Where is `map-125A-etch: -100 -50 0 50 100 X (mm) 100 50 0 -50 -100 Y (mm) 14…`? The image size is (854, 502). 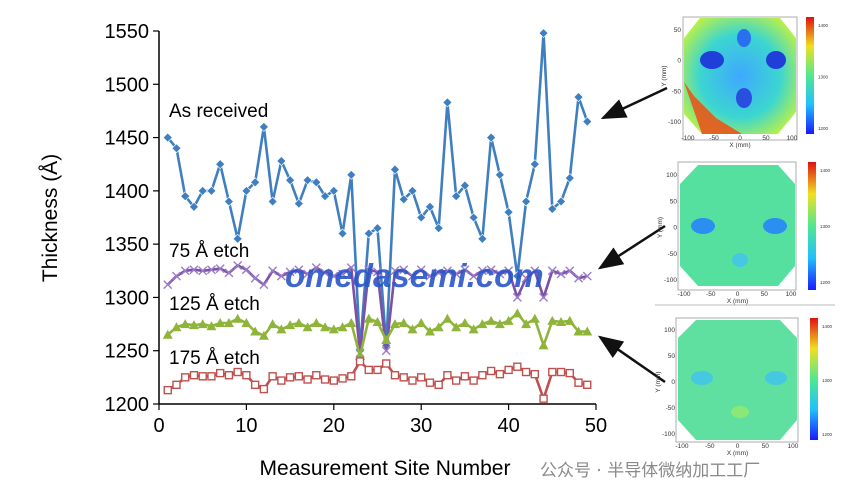 map-125A-etch: -100 -50 0 50 100 X (mm) 100 50 0 -50 -100 Y (mm) 14… is located at coordinates (744, 387).